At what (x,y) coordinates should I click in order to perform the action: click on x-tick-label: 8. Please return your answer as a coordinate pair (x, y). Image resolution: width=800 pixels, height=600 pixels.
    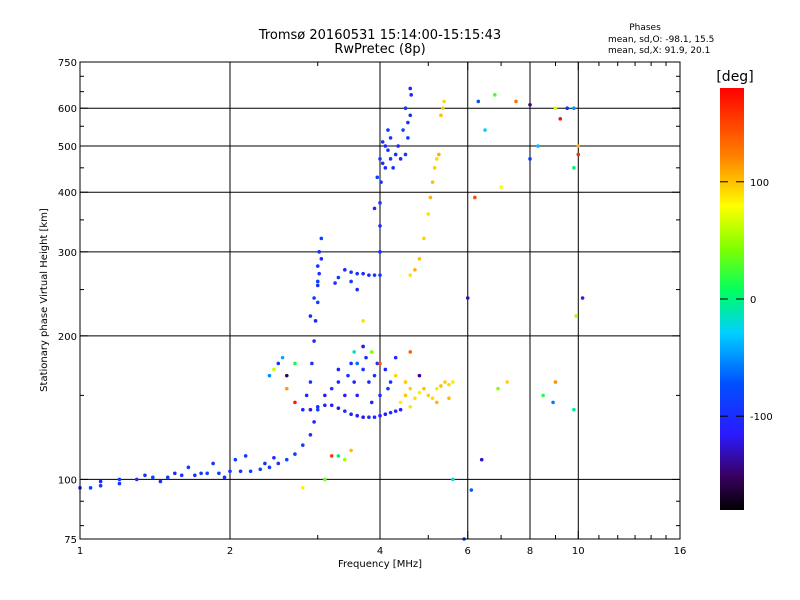
    Looking at the image, I should click on (530, 551).